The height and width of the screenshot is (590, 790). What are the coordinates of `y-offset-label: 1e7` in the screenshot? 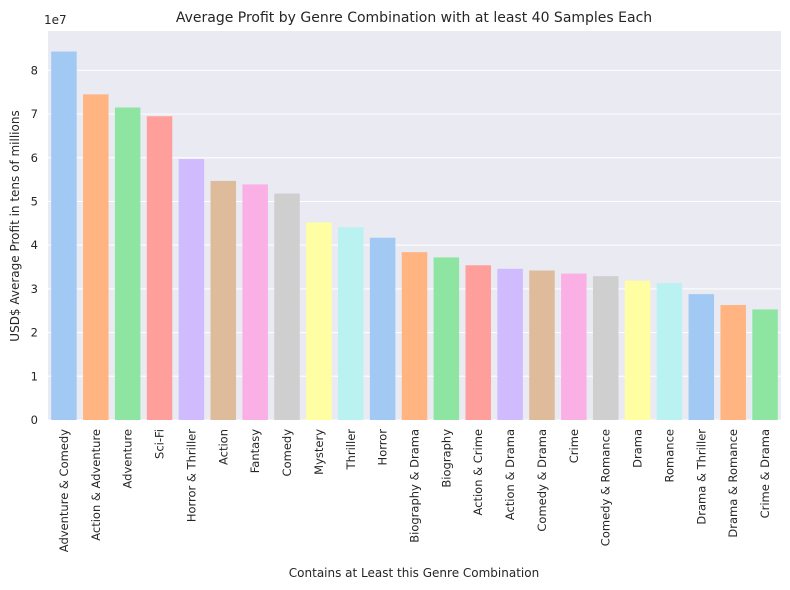 It's located at (55, 20).